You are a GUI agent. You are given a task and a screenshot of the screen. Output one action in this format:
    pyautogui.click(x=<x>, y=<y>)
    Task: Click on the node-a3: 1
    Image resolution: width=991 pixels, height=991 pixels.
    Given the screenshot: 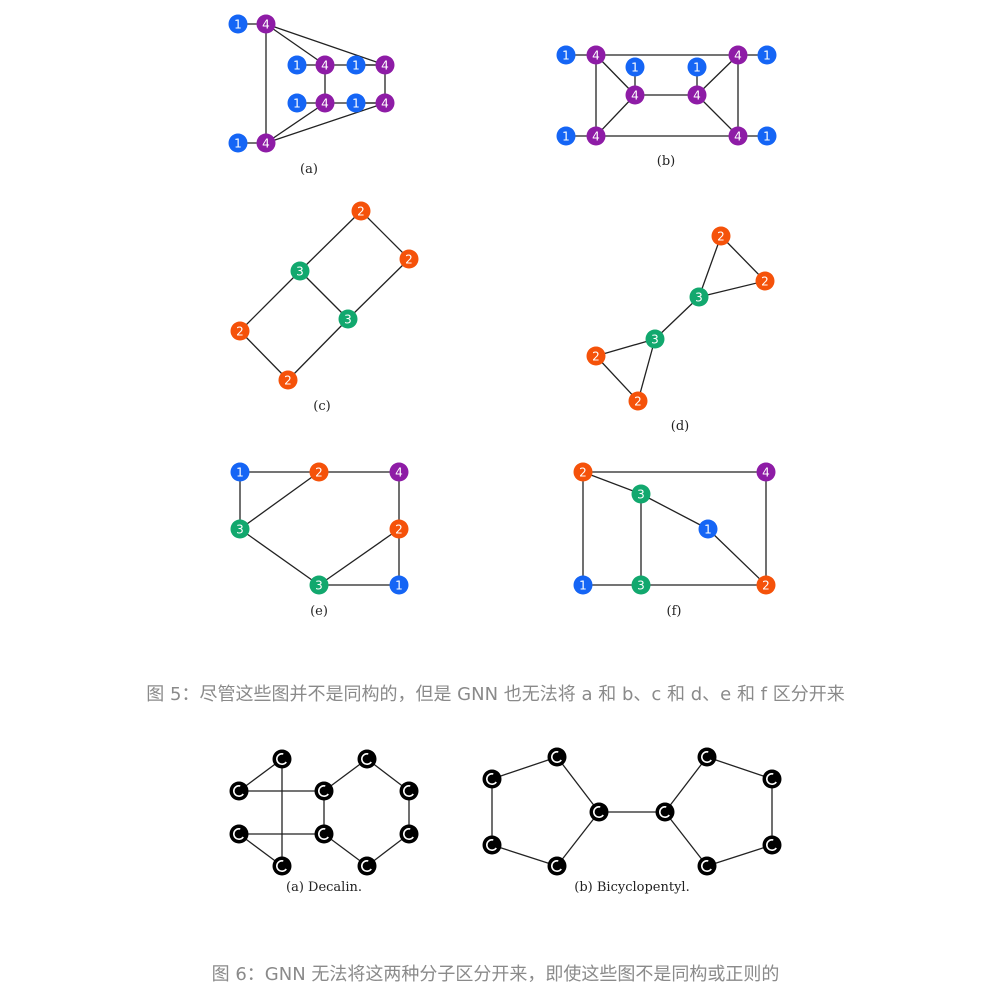 What is the action you would take?
    pyautogui.click(x=297, y=65)
    